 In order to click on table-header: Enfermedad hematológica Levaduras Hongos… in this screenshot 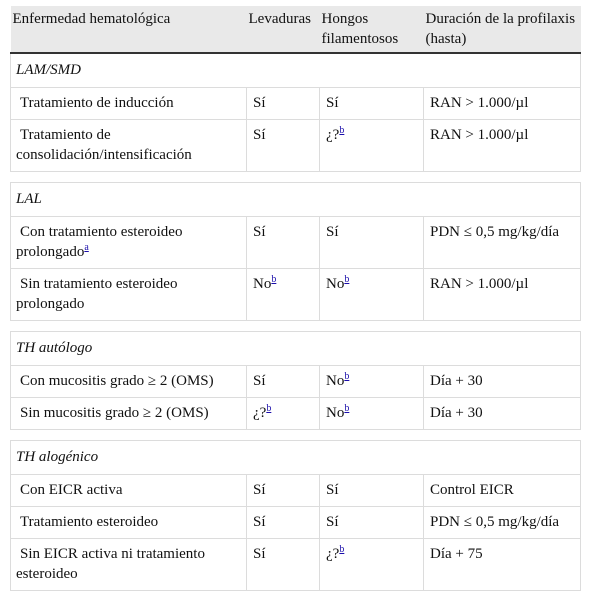, I will do `click(295, 30)`.